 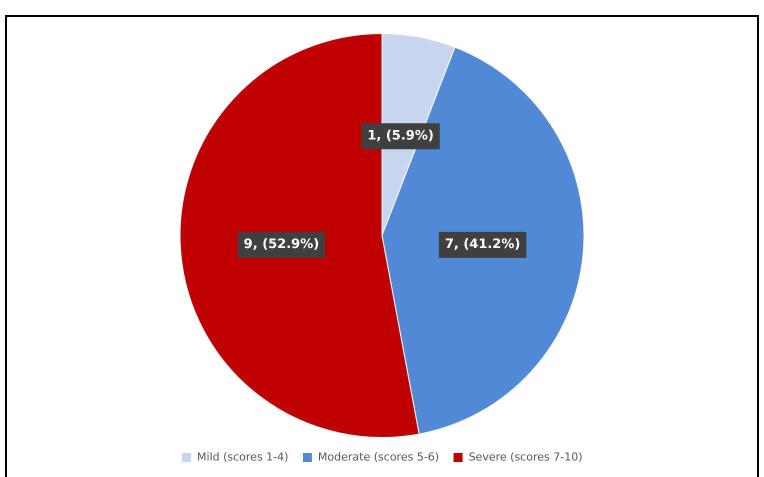 What do you see at coordinates (400, 136) in the screenshot?
I see `data-label: 1, (5.9%)` at bounding box center [400, 136].